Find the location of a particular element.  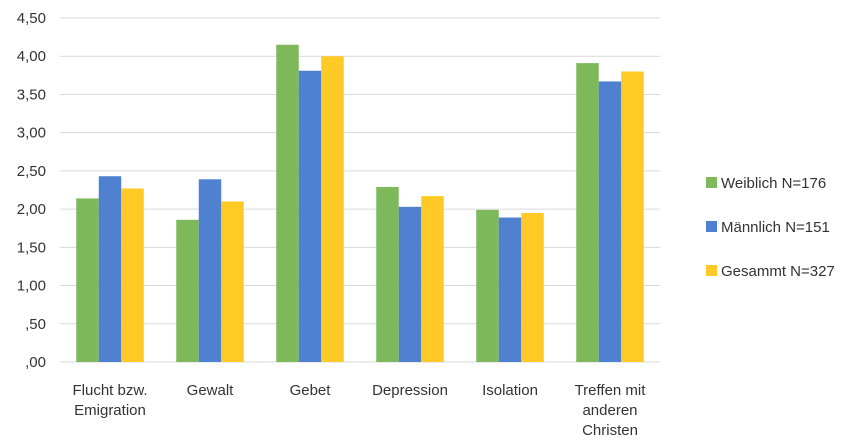

y-tick-label: ,00 is located at coordinates (35, 362).